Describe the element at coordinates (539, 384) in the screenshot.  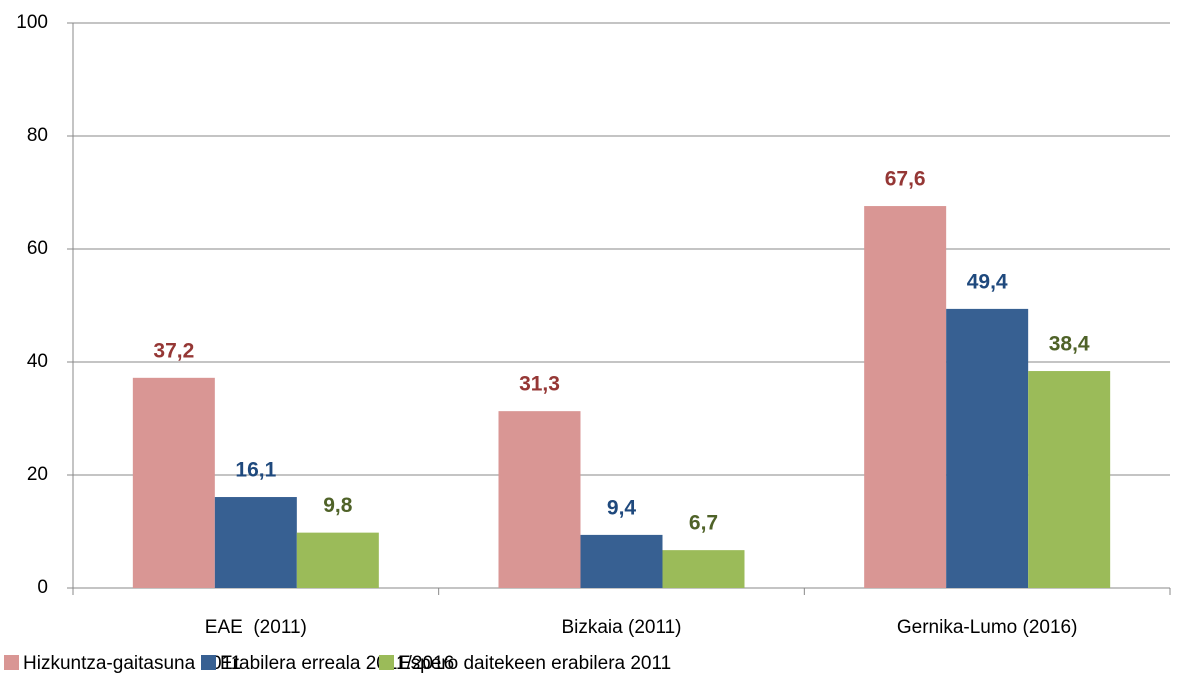
I see `value-label: 31,3` at that location.